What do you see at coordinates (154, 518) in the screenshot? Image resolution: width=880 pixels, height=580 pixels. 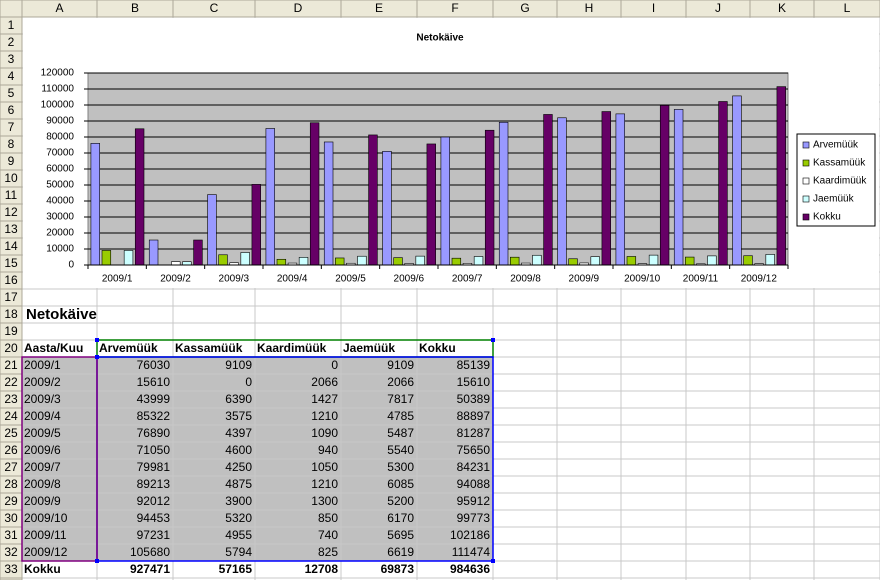 I see `number-cell: 94453` at bounding box center [154, 518].